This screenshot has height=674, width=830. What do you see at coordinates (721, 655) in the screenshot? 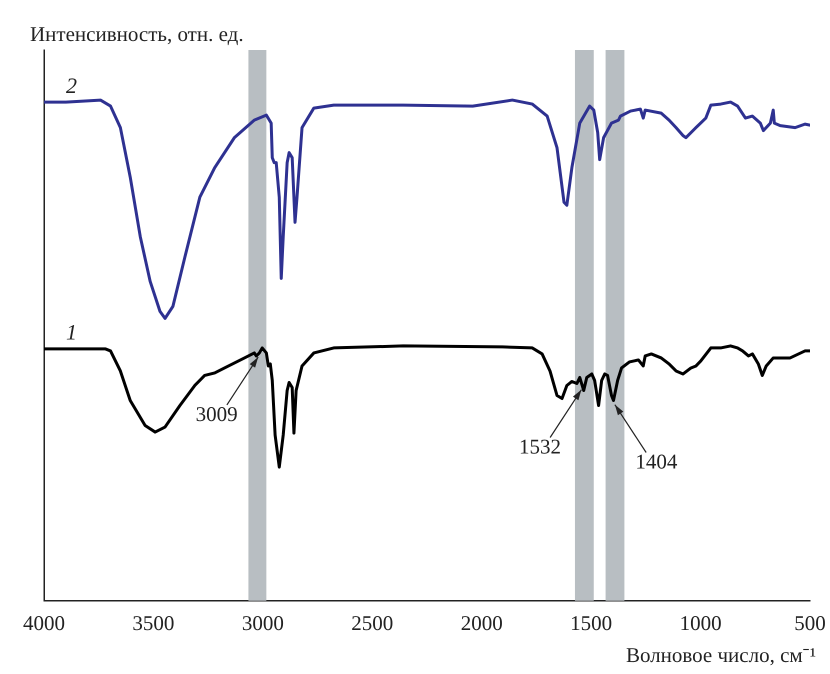
I see `x-axis-title: Волновое число, см⁻¹` at bounding box center [721, 655].